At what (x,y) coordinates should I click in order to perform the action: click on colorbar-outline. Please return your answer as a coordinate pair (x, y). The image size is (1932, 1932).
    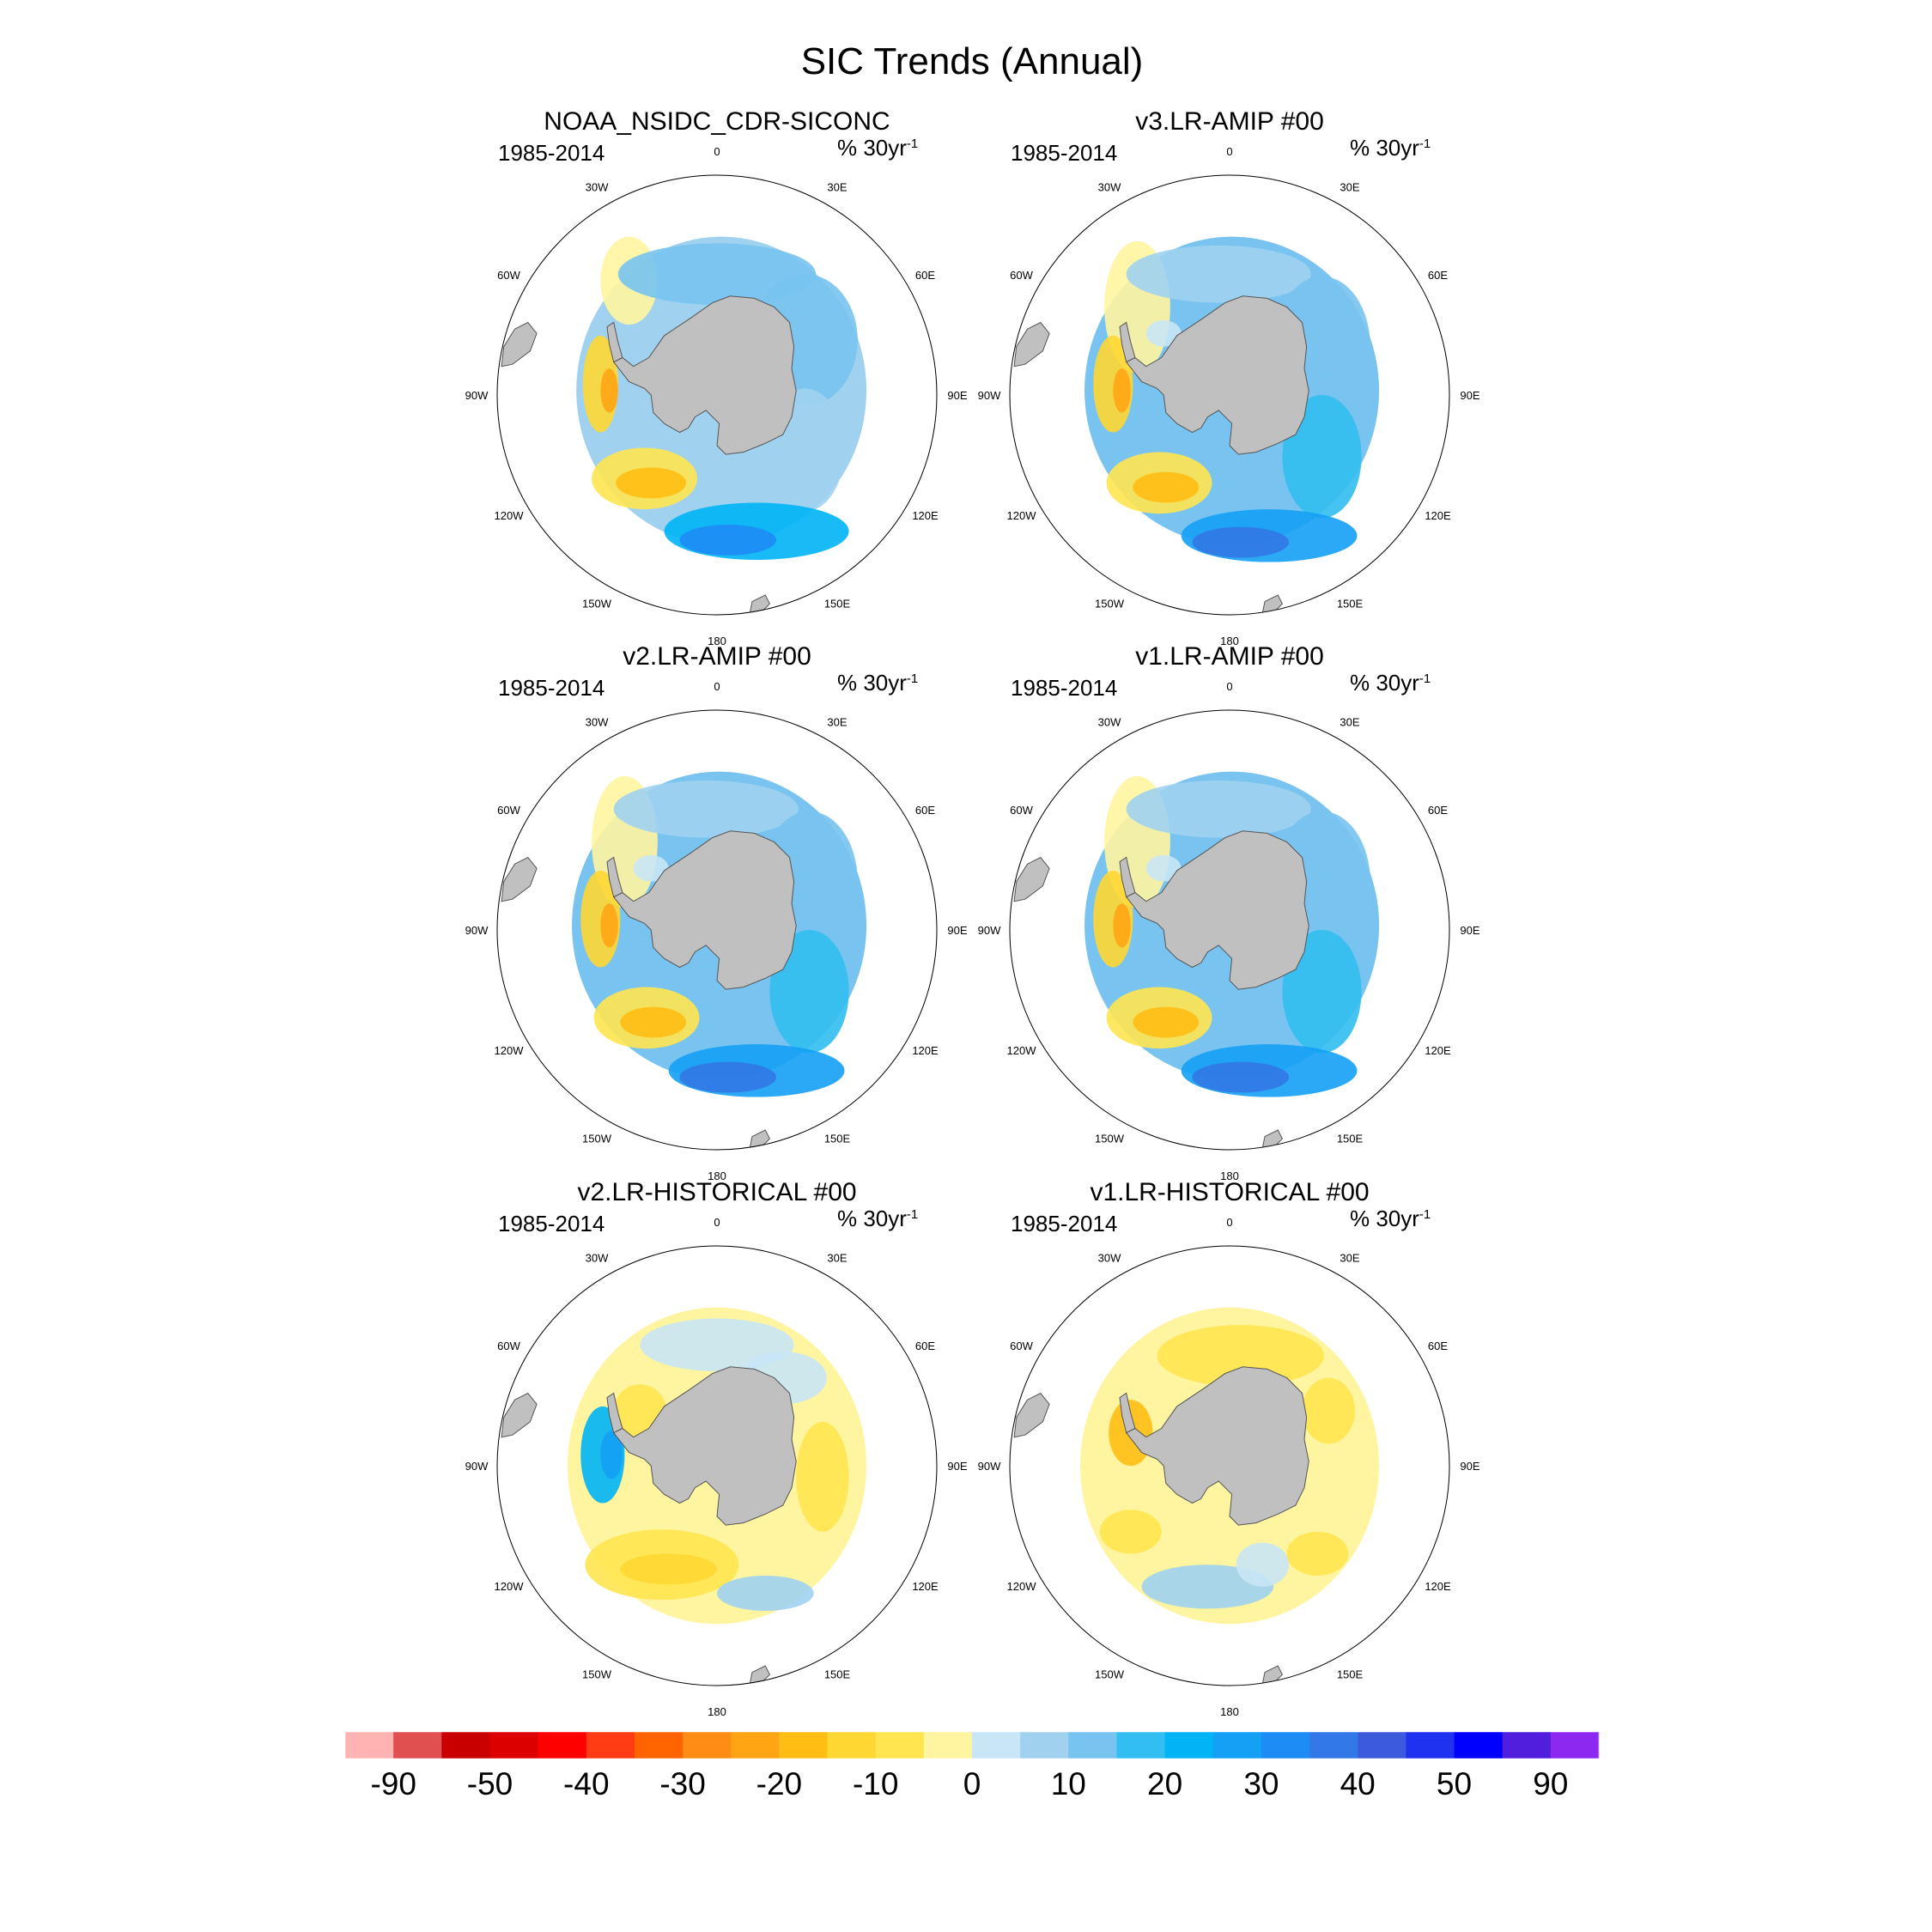
    Looking at the image, I should click on (972, 1745).